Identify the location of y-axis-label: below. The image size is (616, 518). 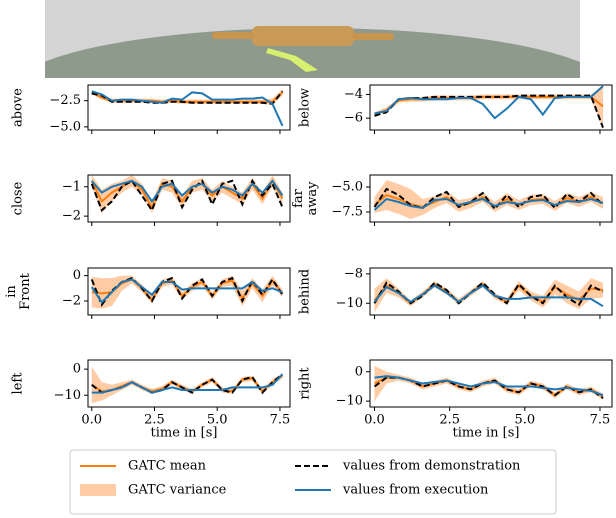
(305, 107).